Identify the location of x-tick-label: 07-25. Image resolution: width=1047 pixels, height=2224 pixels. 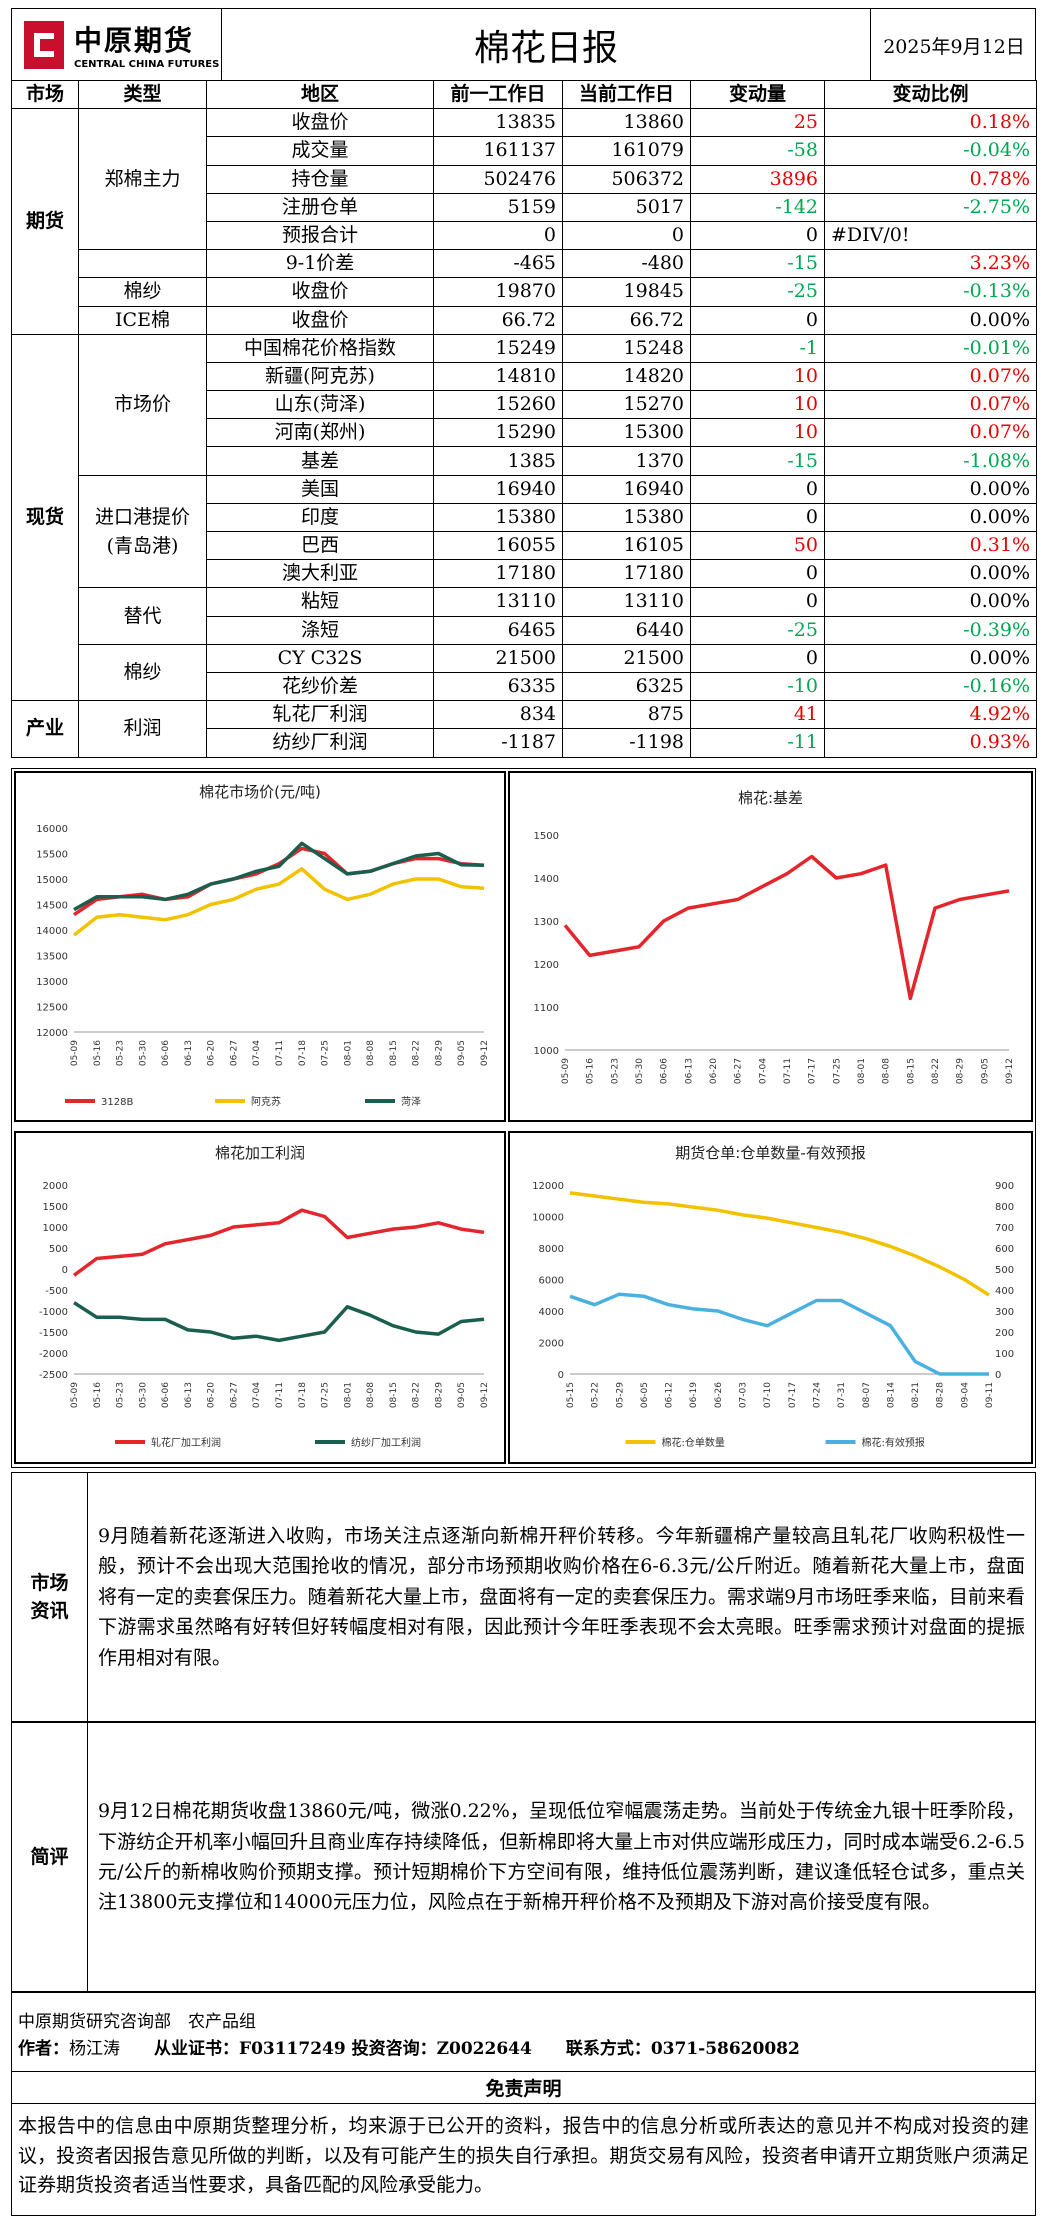
(326, 1395).